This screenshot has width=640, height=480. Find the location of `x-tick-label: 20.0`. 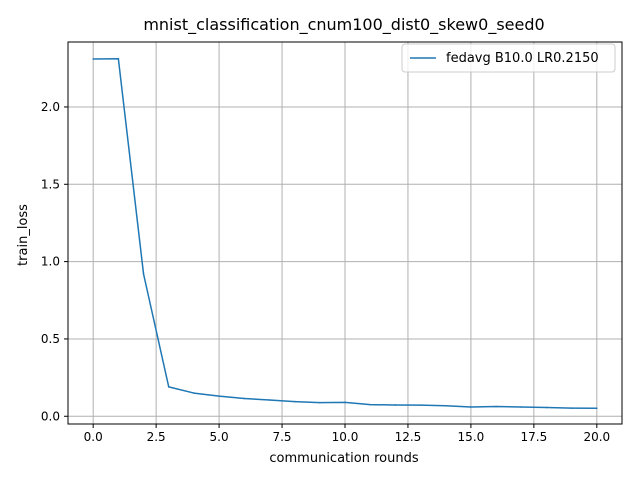

x-tick-label: 20.0 is located at coordinates (596, 437).